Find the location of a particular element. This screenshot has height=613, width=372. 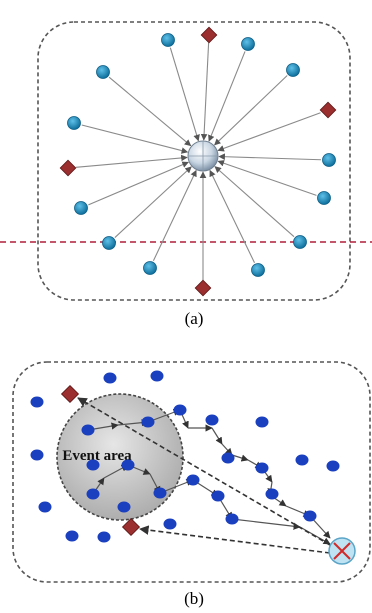

figure-a-caption: (a) is located at coordinates (194, 318).